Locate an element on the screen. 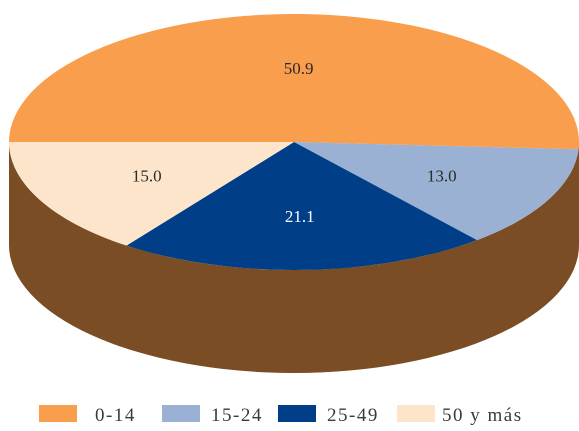 This screenshot has height=431, width=579. data-label-0-14: 50.9 is located at coordinates (299, 68).